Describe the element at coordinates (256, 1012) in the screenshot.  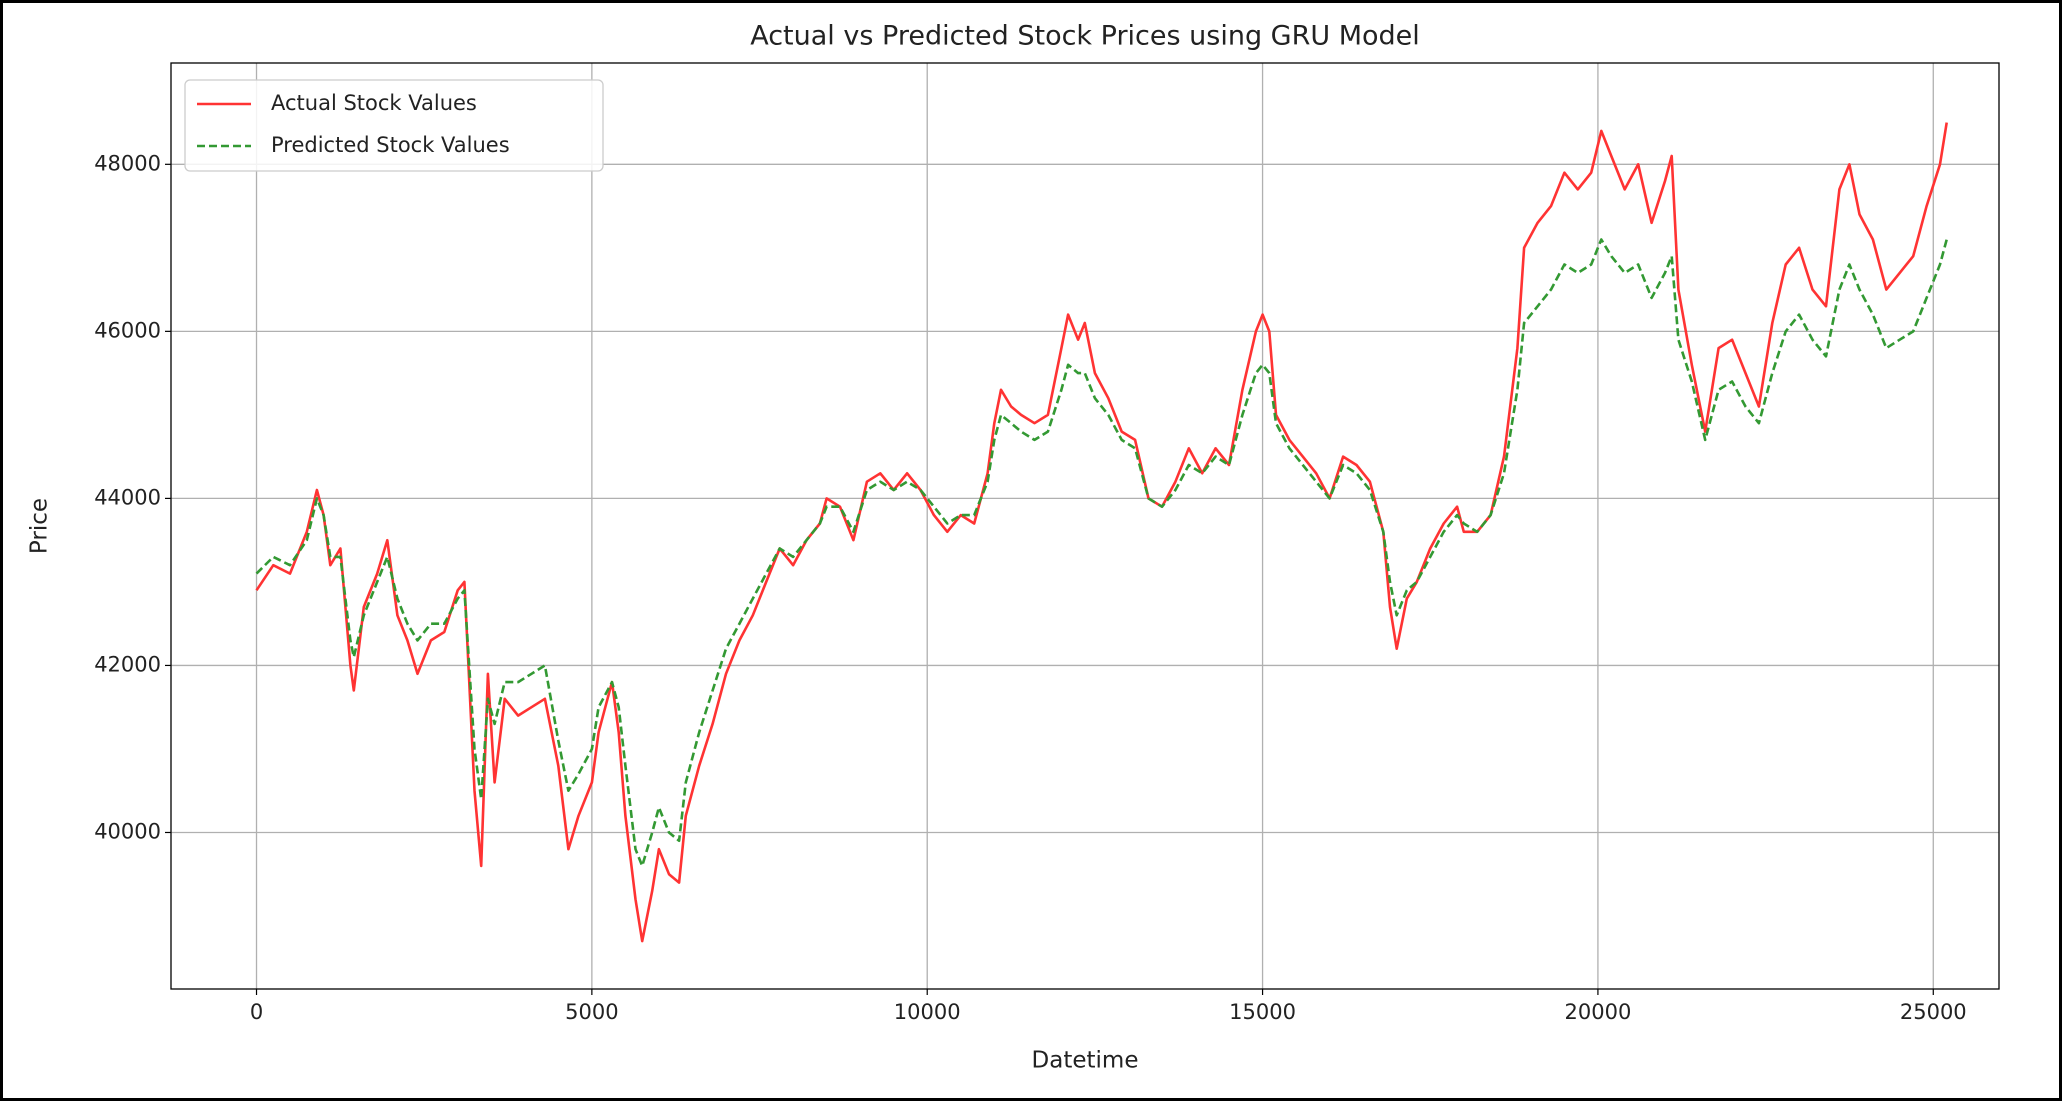
I see `x-tick-label: 0` at that location.